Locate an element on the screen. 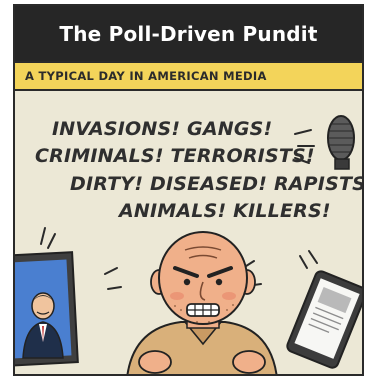 This screenshot has height=387, width=381. comic-title: The Poll-Driven Pundit is located at coordinates (188, 33).